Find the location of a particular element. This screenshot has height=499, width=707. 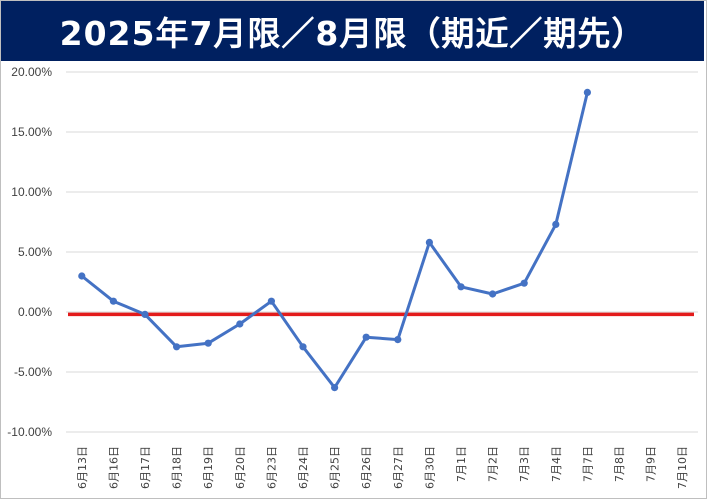

x-tick-label: 6月20日 is located at coordinates (240, 467).